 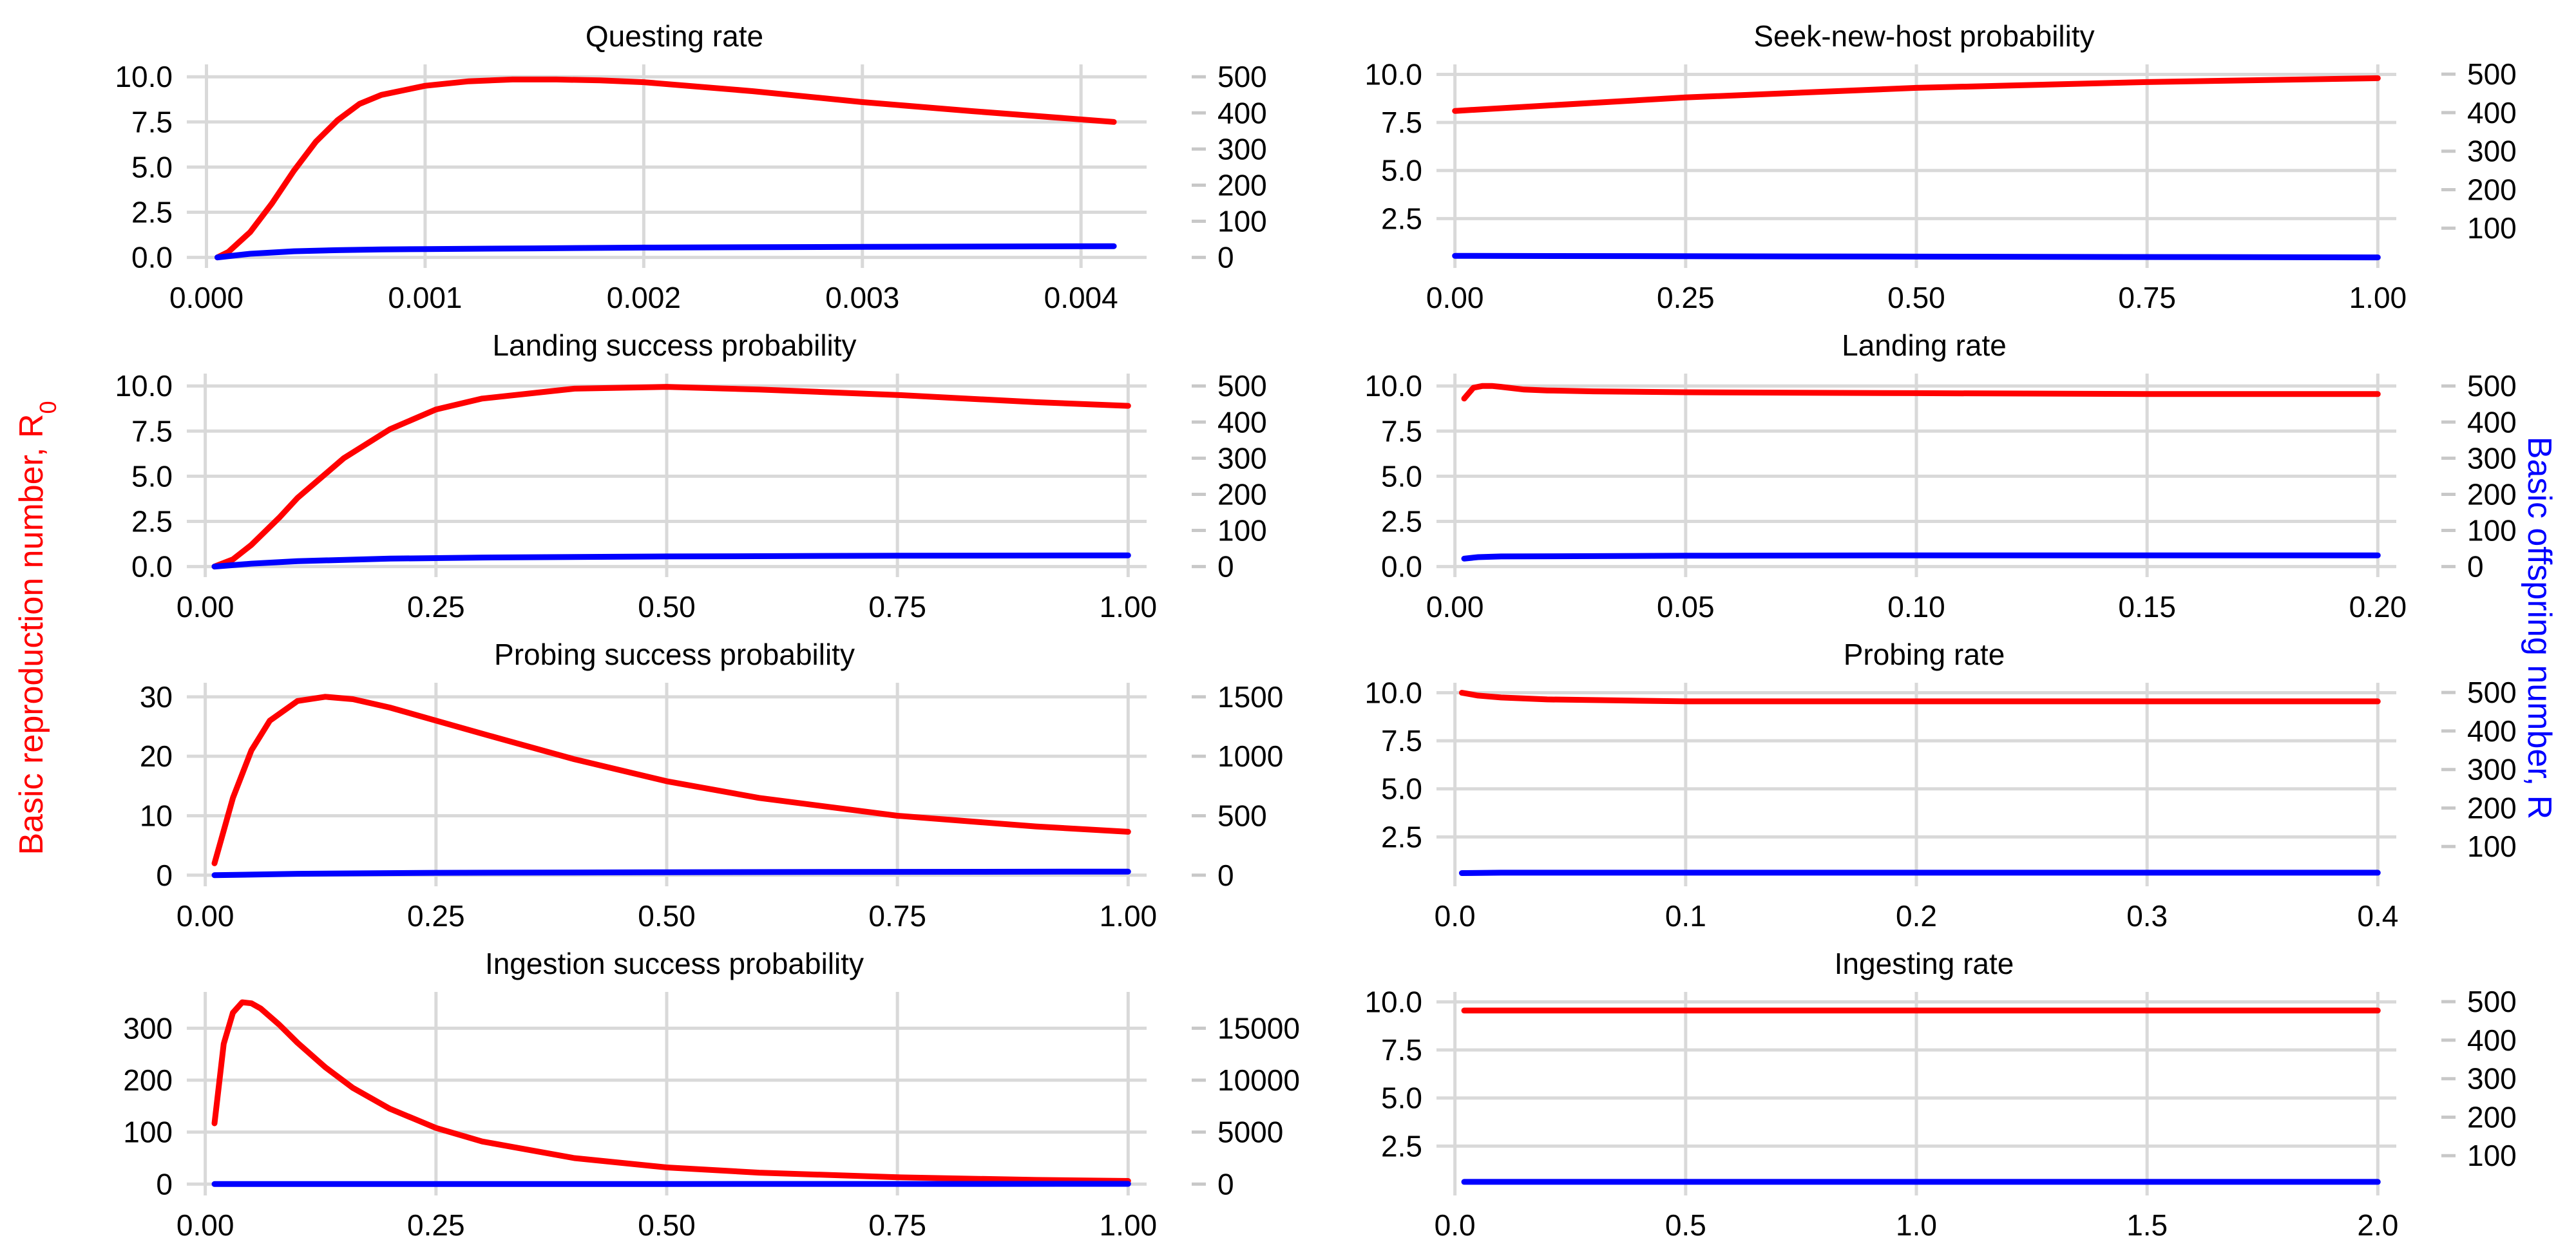 I want to click on y-left-tick-label: 10, so click(x=156, y=815).